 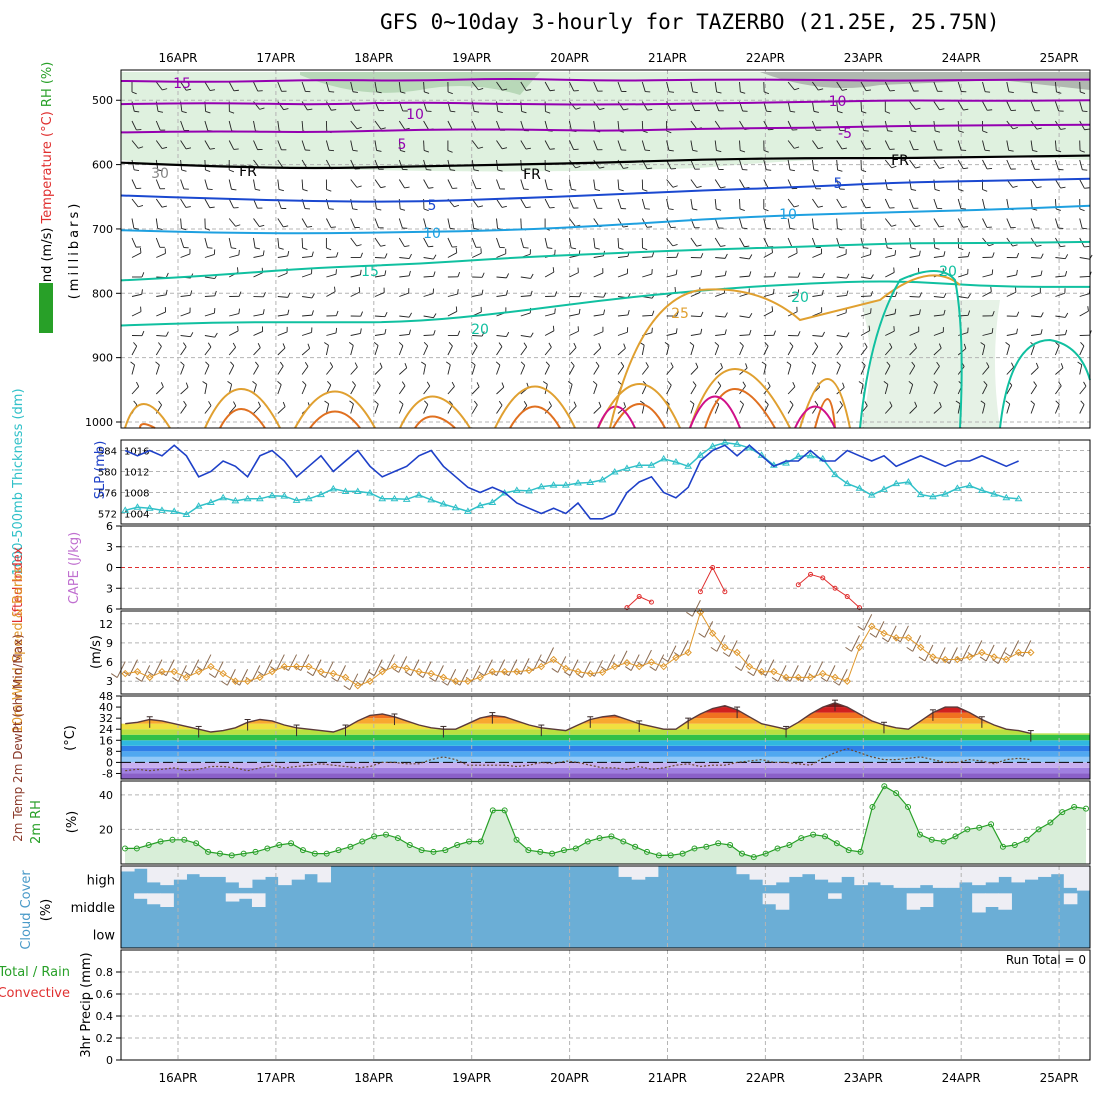 I want to click on surface-wind-barb-flag, so click(x=555, y=670).